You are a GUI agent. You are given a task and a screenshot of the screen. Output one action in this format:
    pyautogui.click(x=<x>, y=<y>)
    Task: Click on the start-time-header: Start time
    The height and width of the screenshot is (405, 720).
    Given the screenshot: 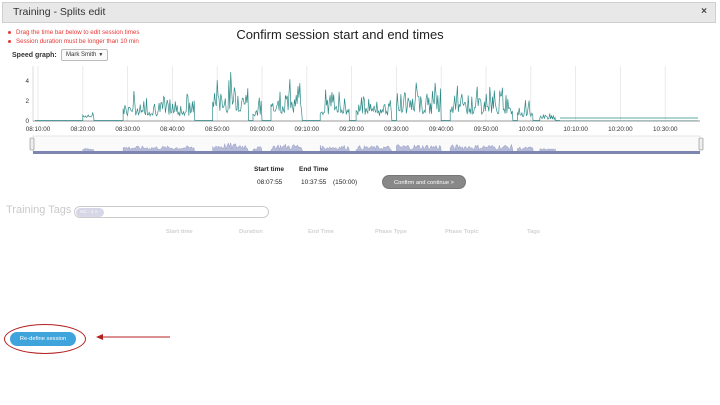 What is the action you would take?
    pyautogui.click(x=269, y=169)
    